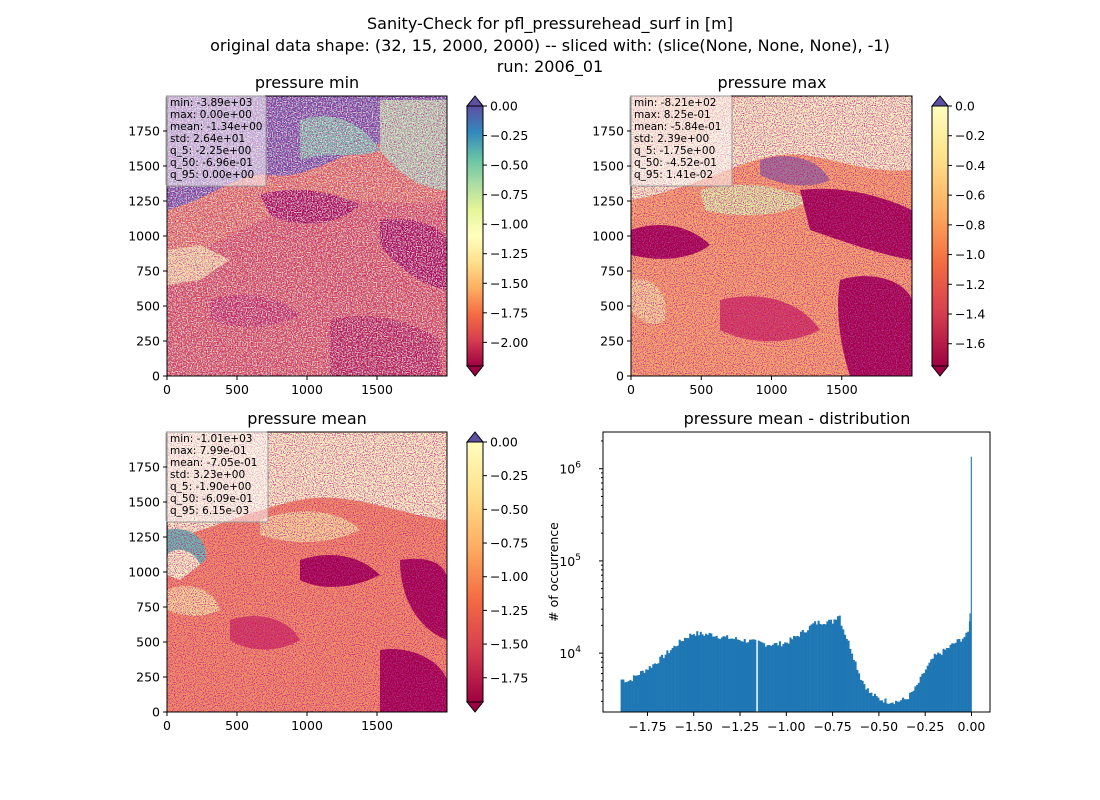  Describe the element at coordinates (211, 115) in the screenshot. I see `stat-line: max: 0.00e+00` at that location.